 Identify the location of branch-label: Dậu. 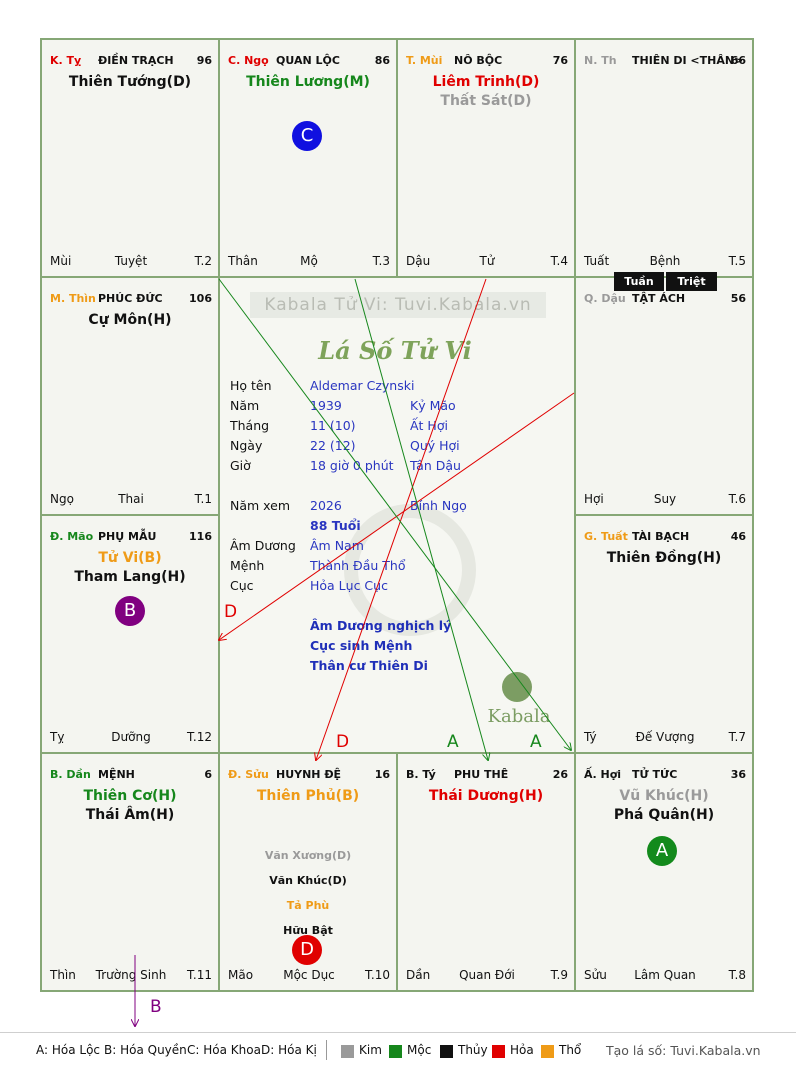
(418, 261).